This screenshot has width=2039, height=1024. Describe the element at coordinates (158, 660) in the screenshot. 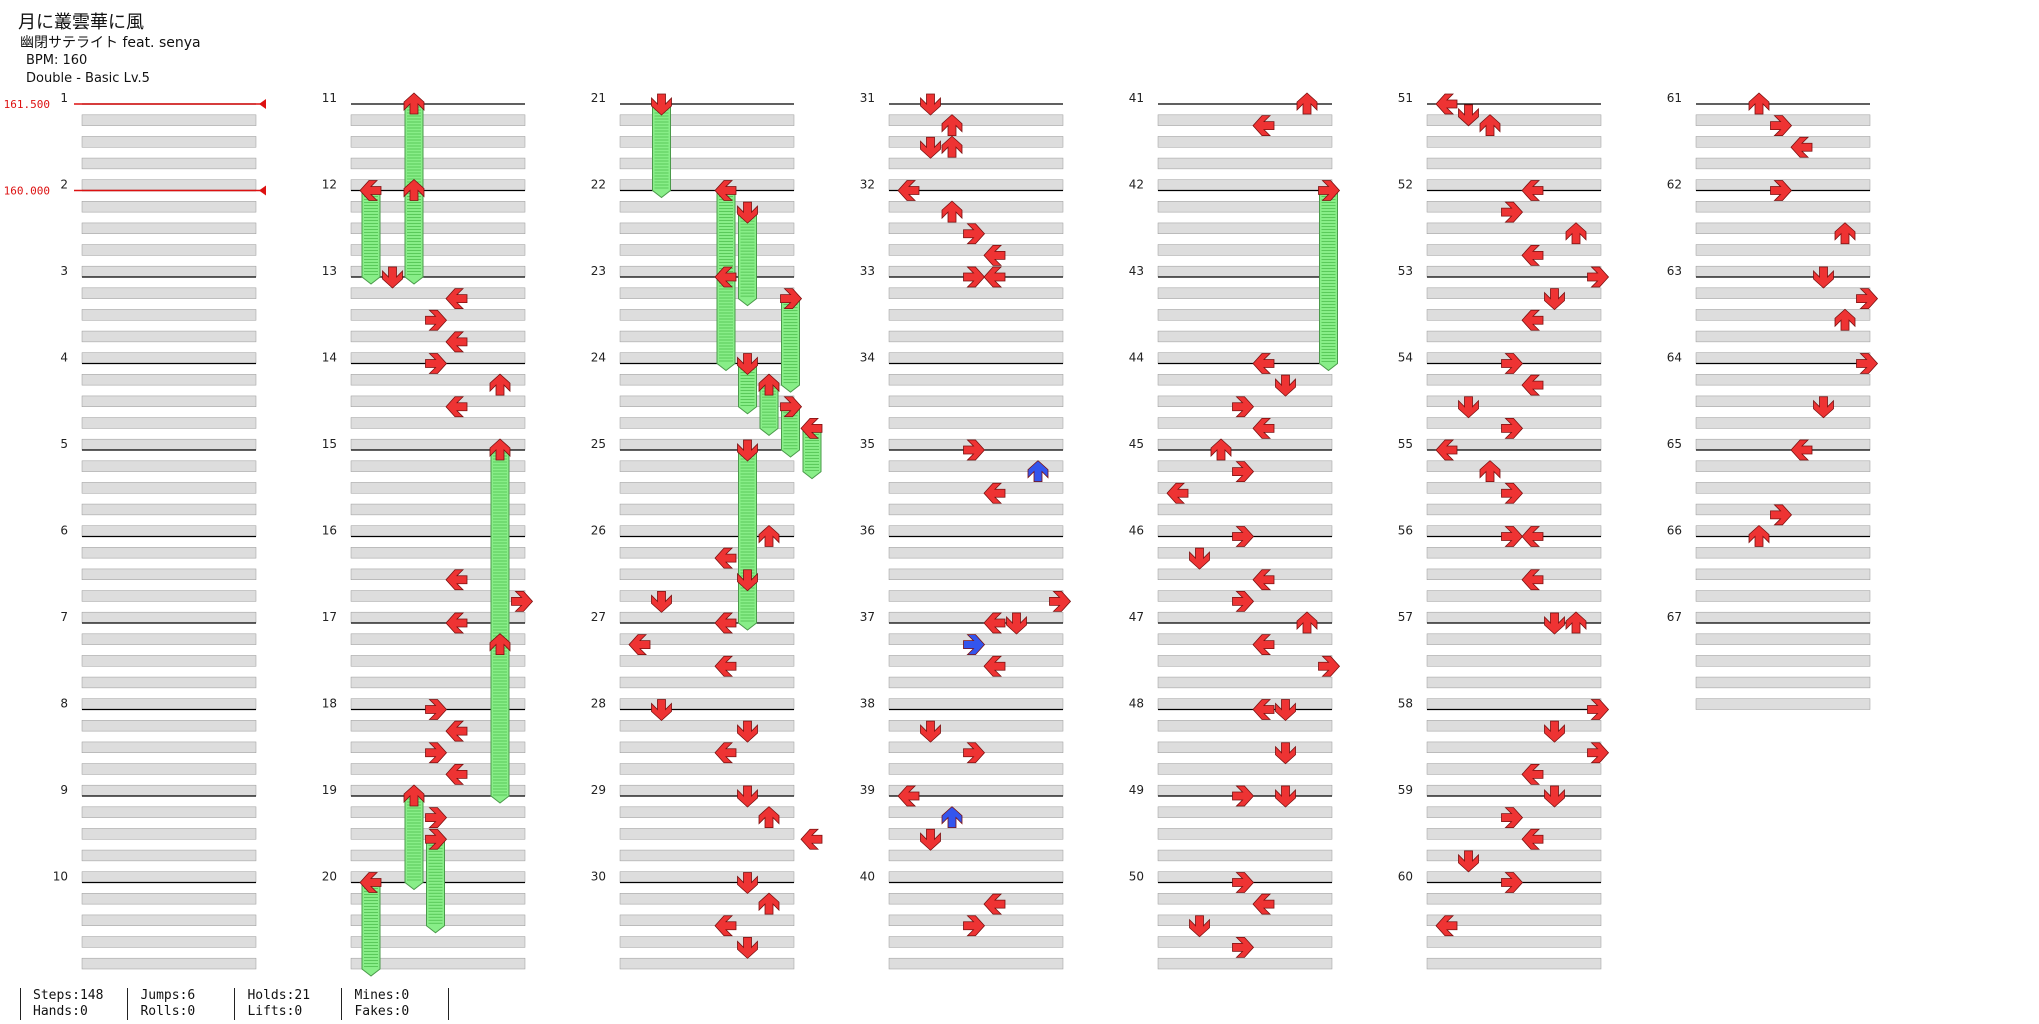

I see `measure-7: 7` at that location.